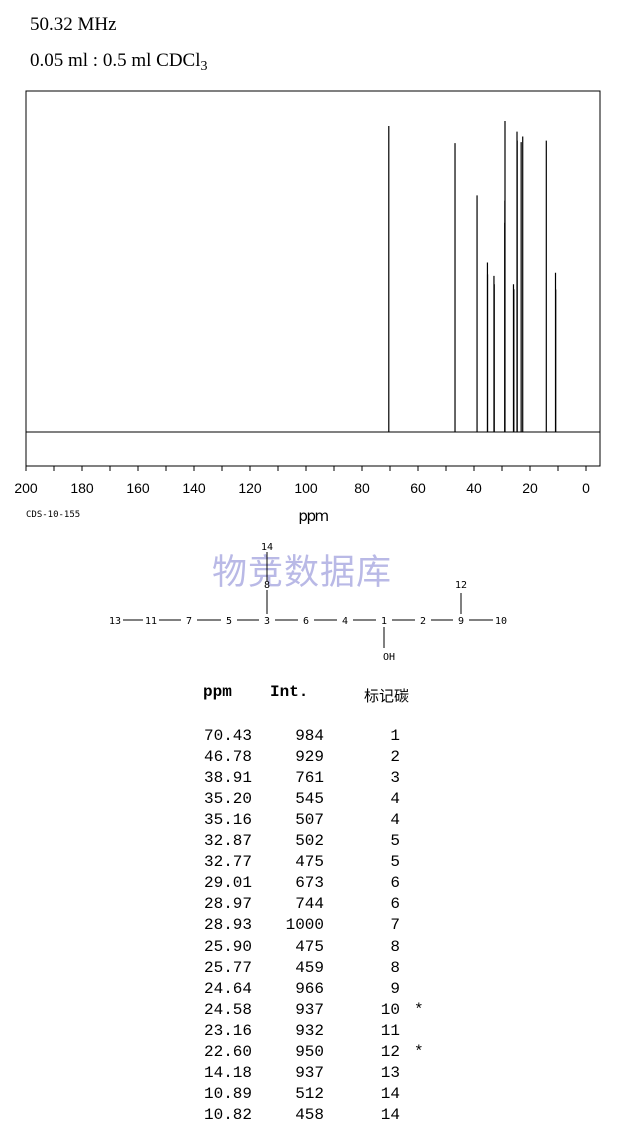 This screenshot has height=1134, width=622. I want to click on carbon-label: 10, so click(390, 1009).